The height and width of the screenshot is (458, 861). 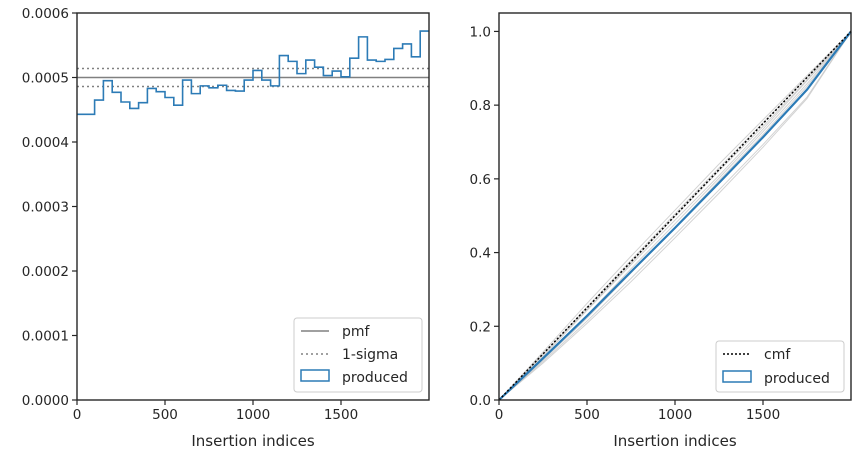 I want to click on pmf-x-axis-label: Insertion indices, so click(x=252, y=441).